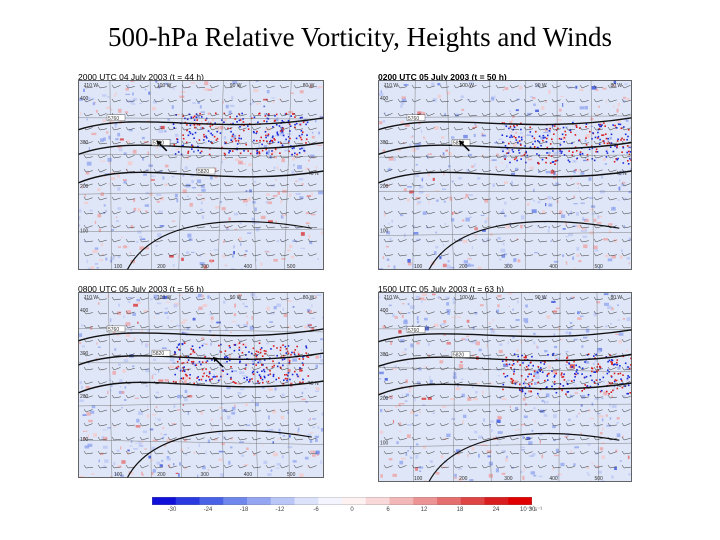 The height and width of the screenshot is (540, 720). I want to click on colorbar-tick-label: 0, so click(352, 510).